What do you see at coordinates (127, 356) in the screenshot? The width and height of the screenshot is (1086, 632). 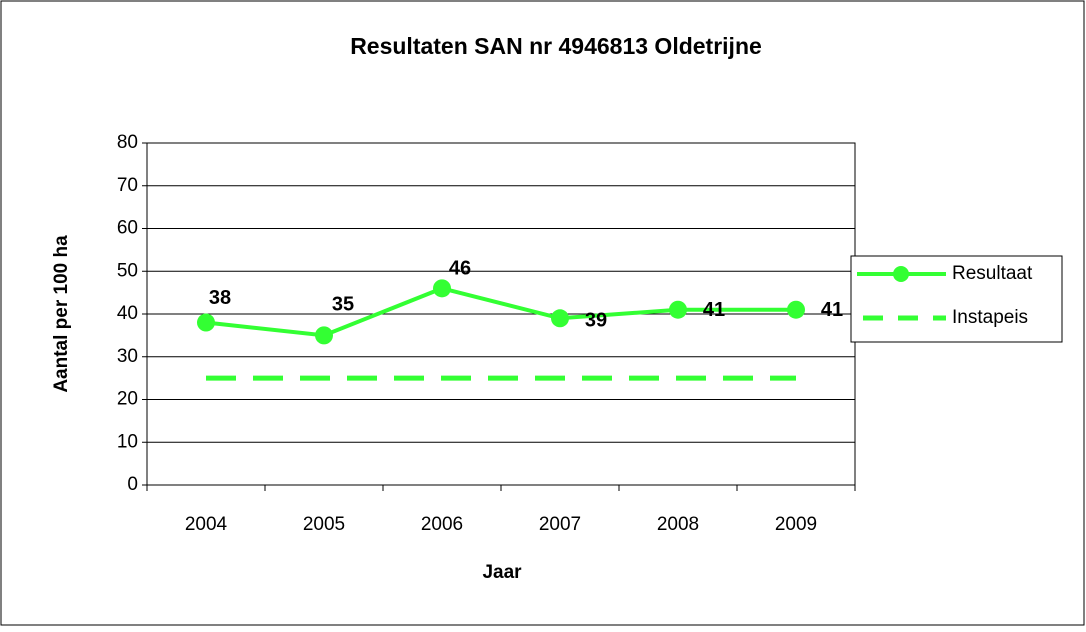 I see `y-tick-label: 30` at bounding box center [127, 356].